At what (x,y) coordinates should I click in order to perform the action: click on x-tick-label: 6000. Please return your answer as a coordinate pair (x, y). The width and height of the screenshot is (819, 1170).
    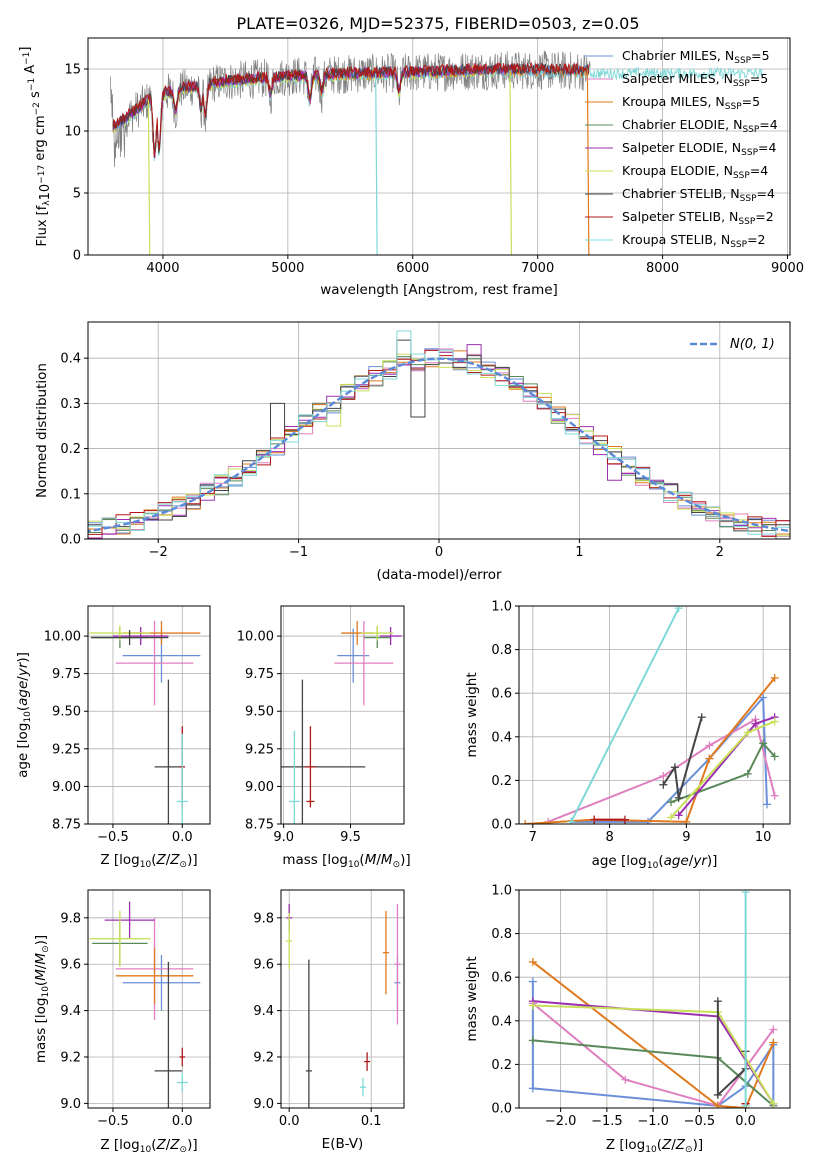
    Looking at the image, I should click on (412, 268).